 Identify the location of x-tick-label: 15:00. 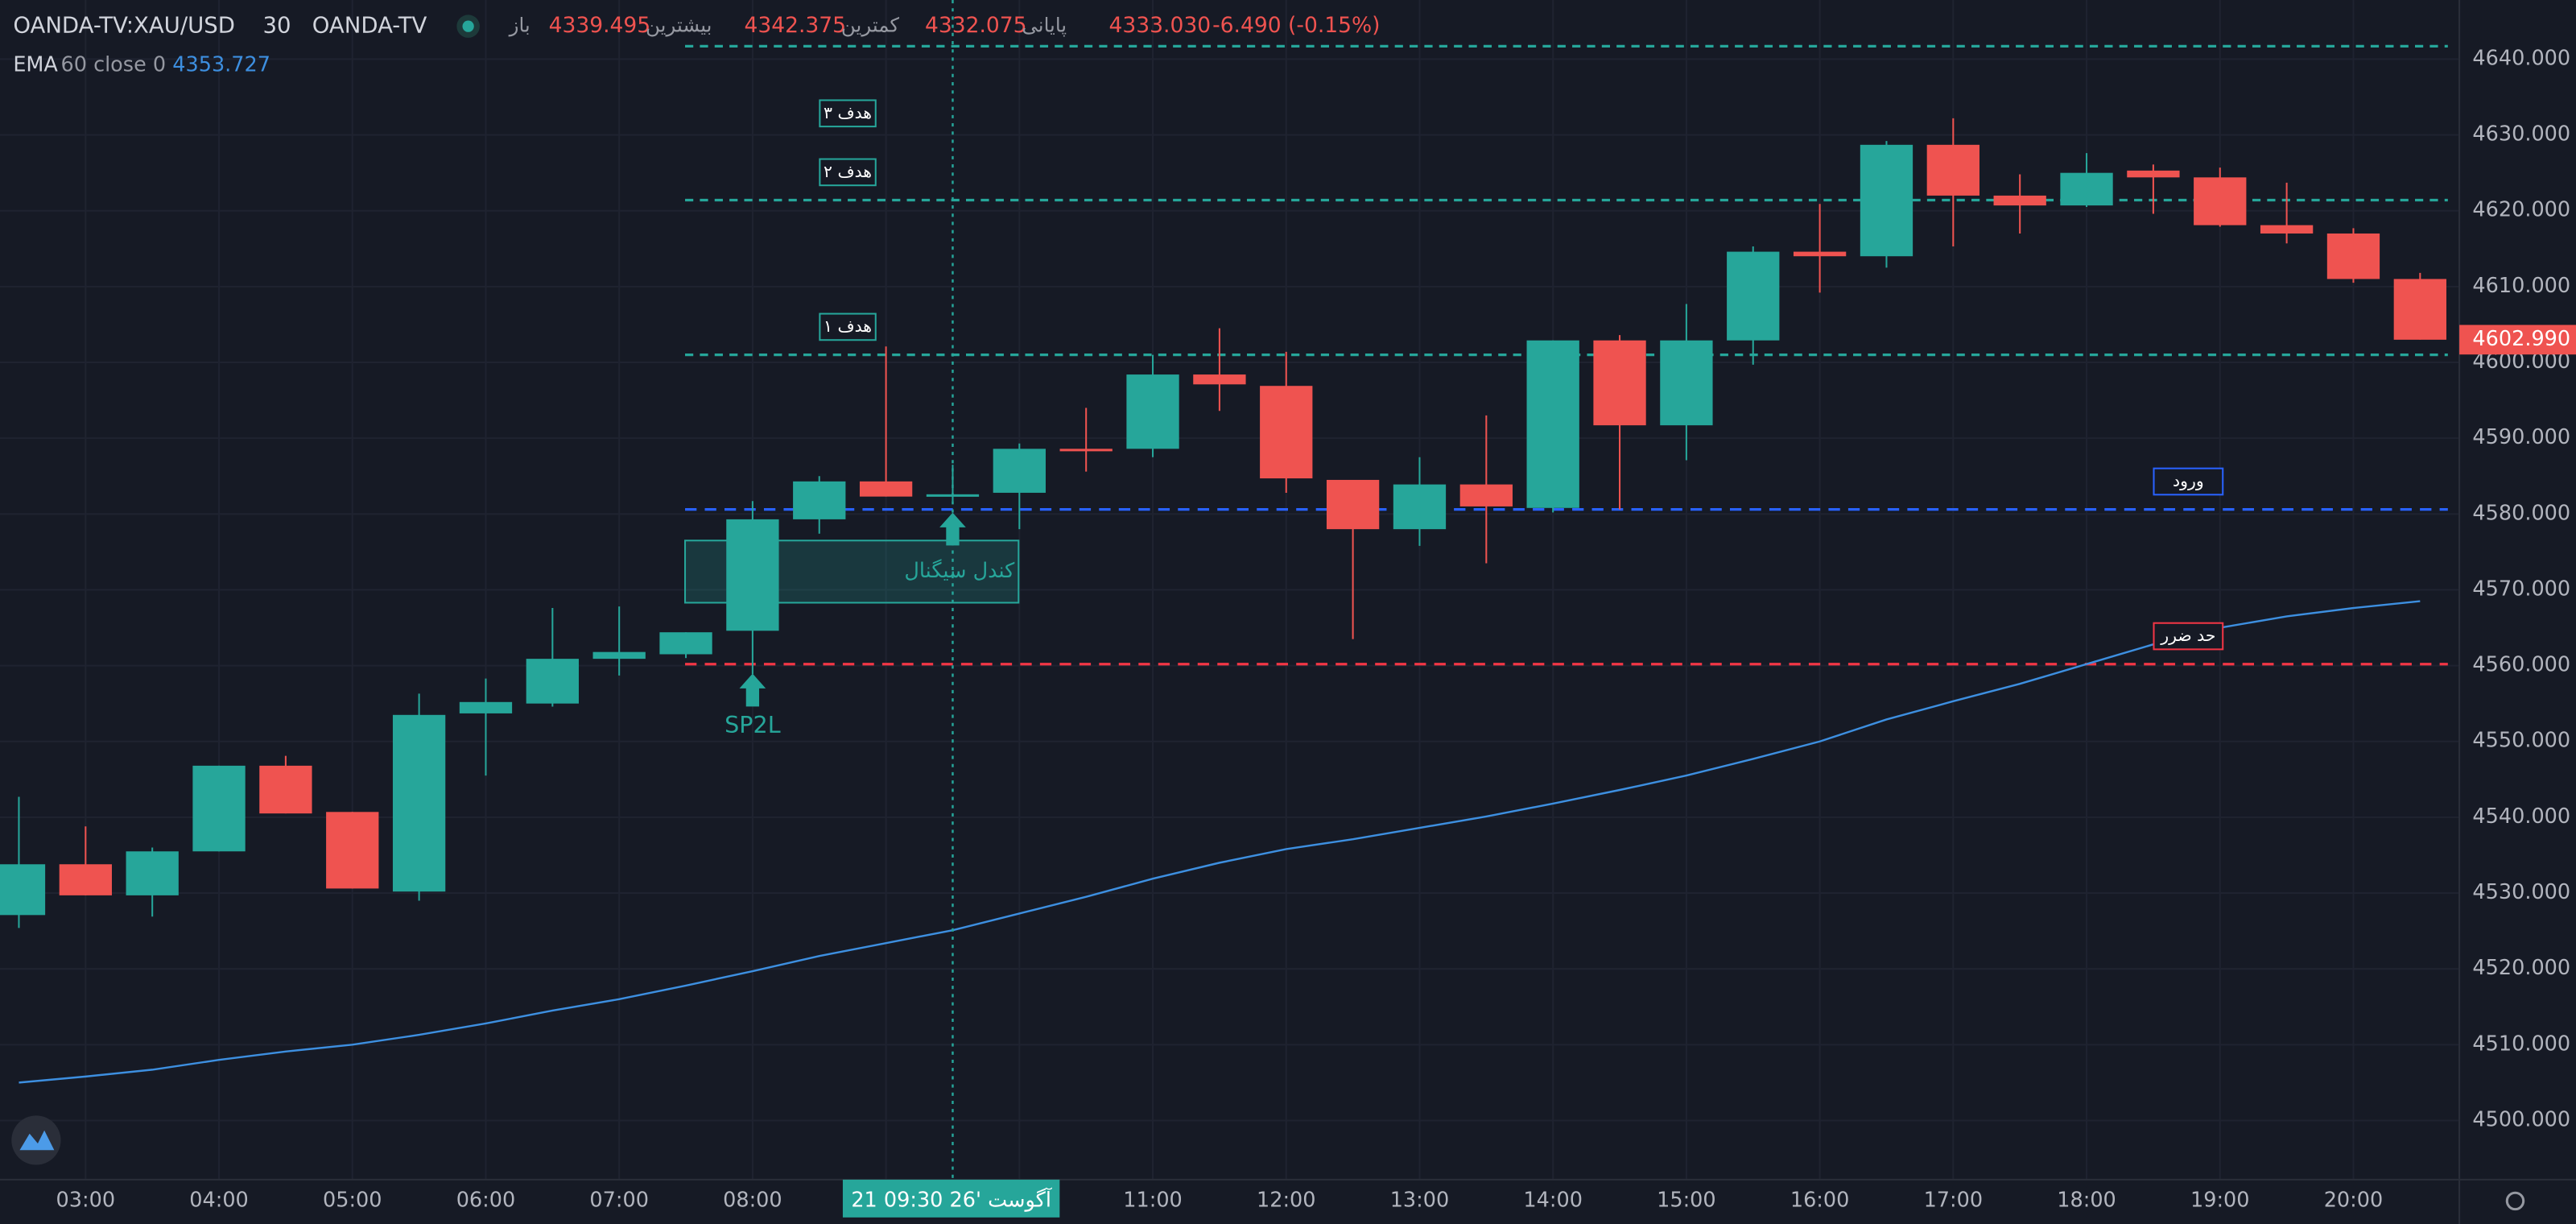
(1687, 1200).